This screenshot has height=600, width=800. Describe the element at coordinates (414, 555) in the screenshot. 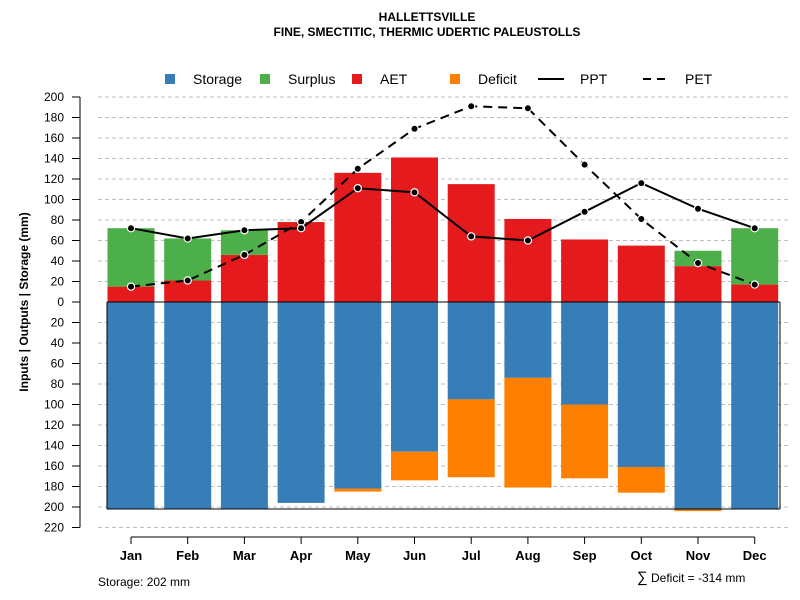

I see `x-tick-label: Jun` at that location.